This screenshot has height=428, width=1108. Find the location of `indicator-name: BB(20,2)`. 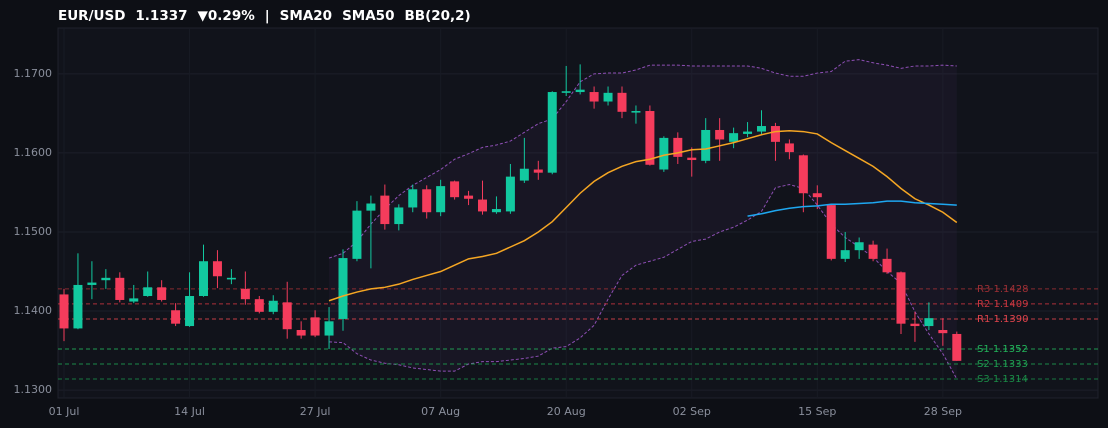

indicator-name: BB(20,2) is located at coordinates (437, 16).